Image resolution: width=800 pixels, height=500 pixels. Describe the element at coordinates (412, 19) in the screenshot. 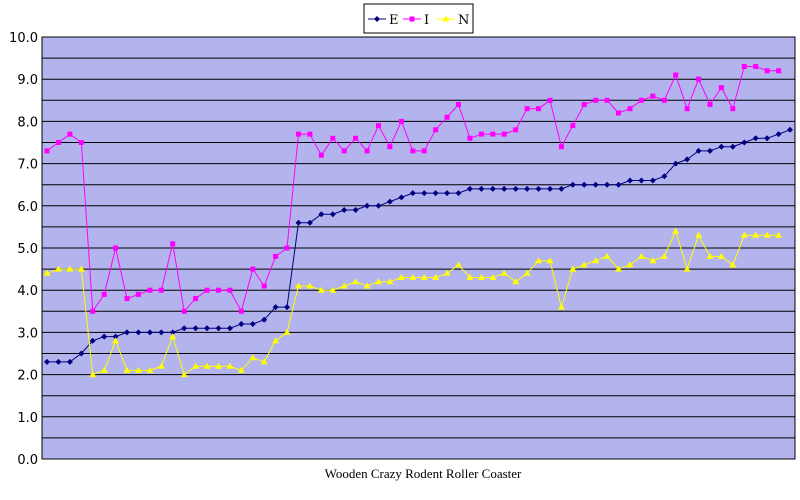

I see `legend-marker-i` at that location.